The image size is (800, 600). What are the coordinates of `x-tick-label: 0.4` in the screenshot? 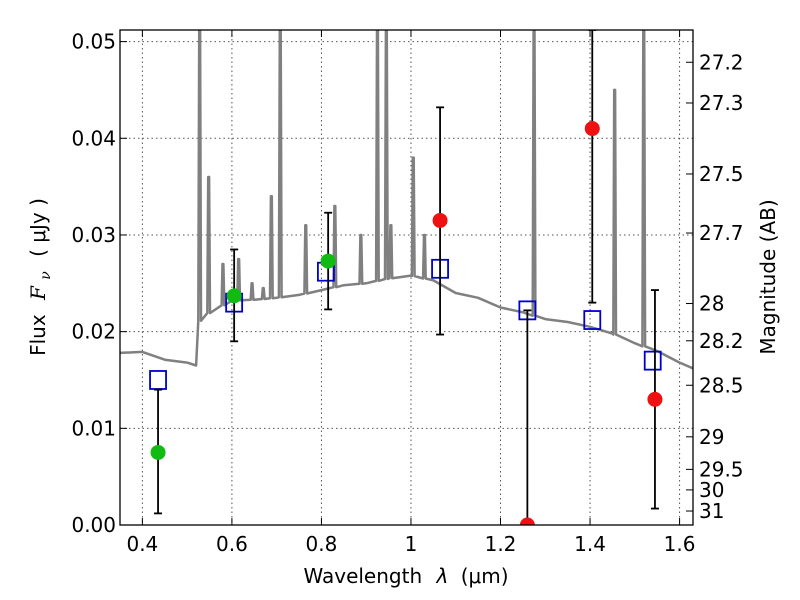 It's located at (142, 544).